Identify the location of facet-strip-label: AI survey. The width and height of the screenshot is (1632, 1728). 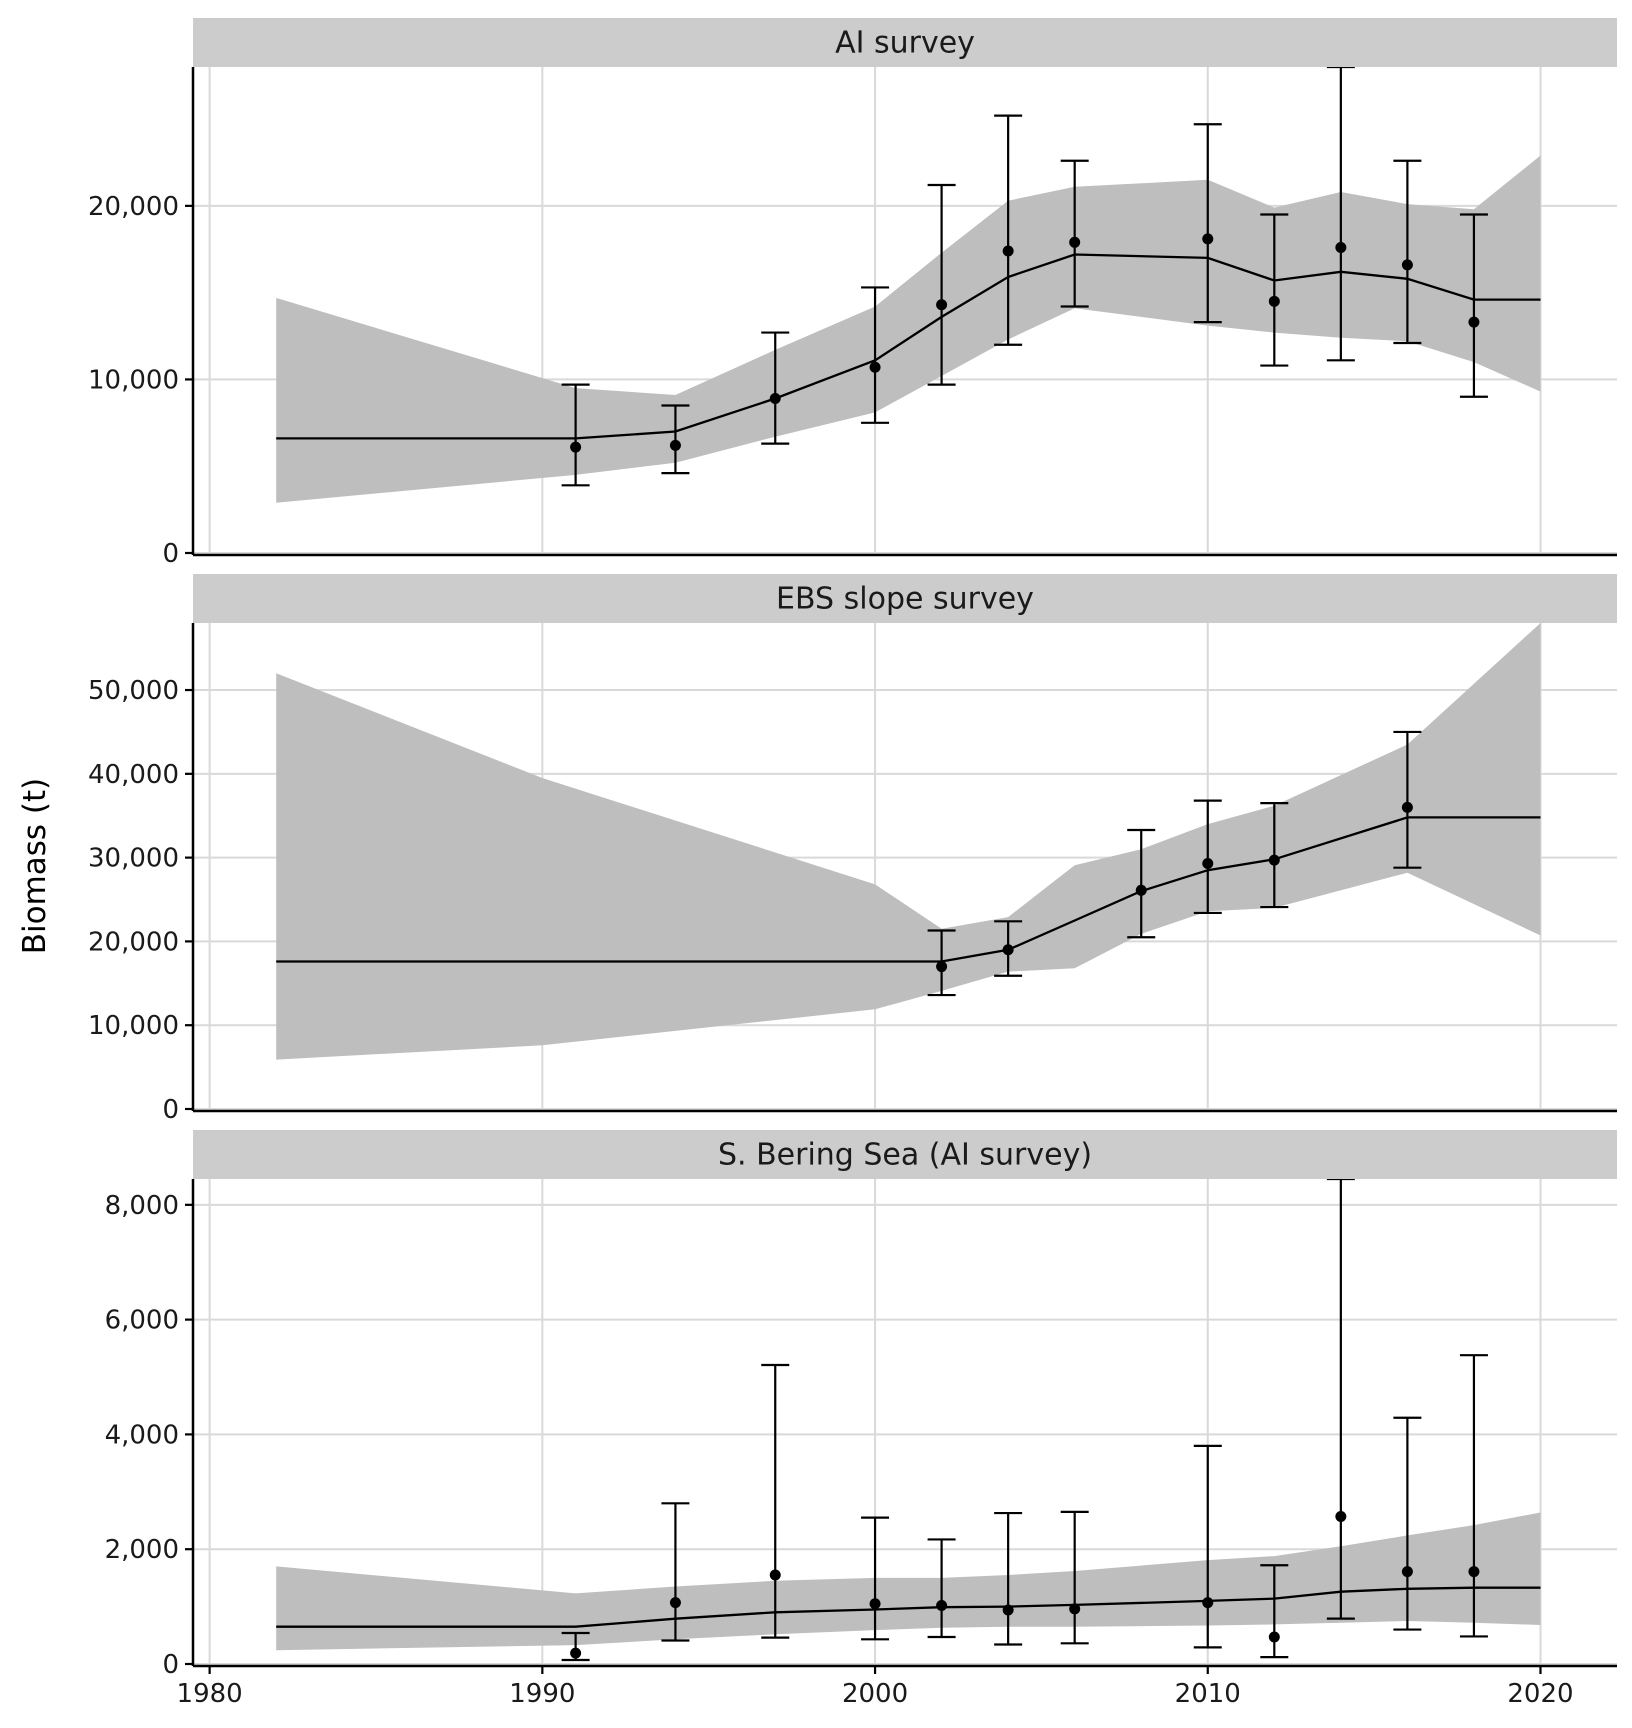
(905, 43).